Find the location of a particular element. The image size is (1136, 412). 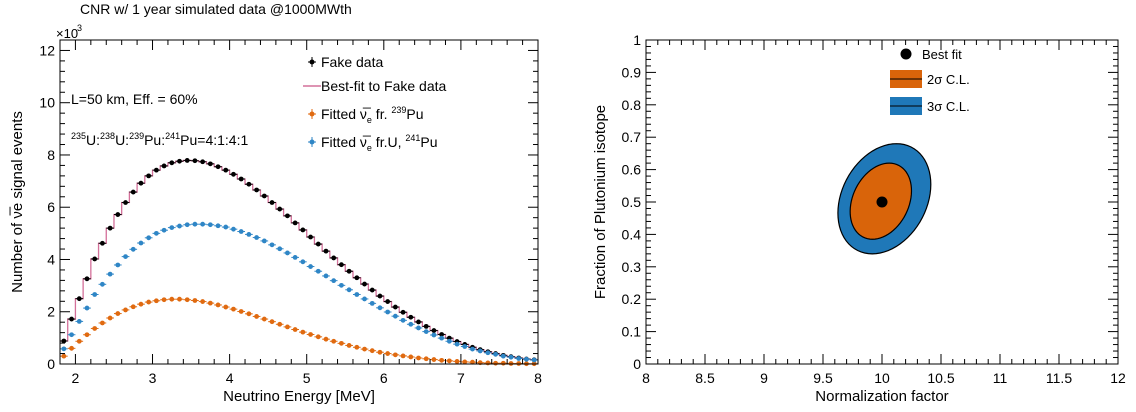

x-tick-label: 3 is located at coordinates (153, 378).